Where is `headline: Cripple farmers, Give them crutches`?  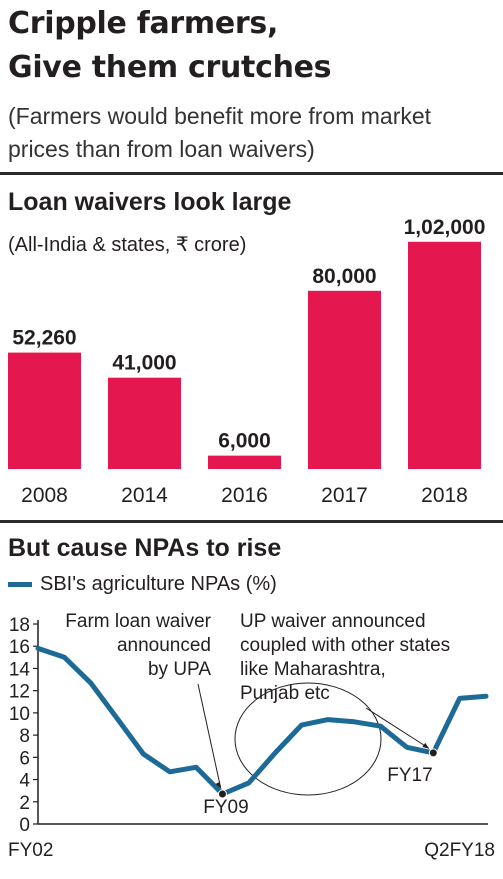
headline: Cripple farmers, Give them crutches is located at coordinates (253, 46).